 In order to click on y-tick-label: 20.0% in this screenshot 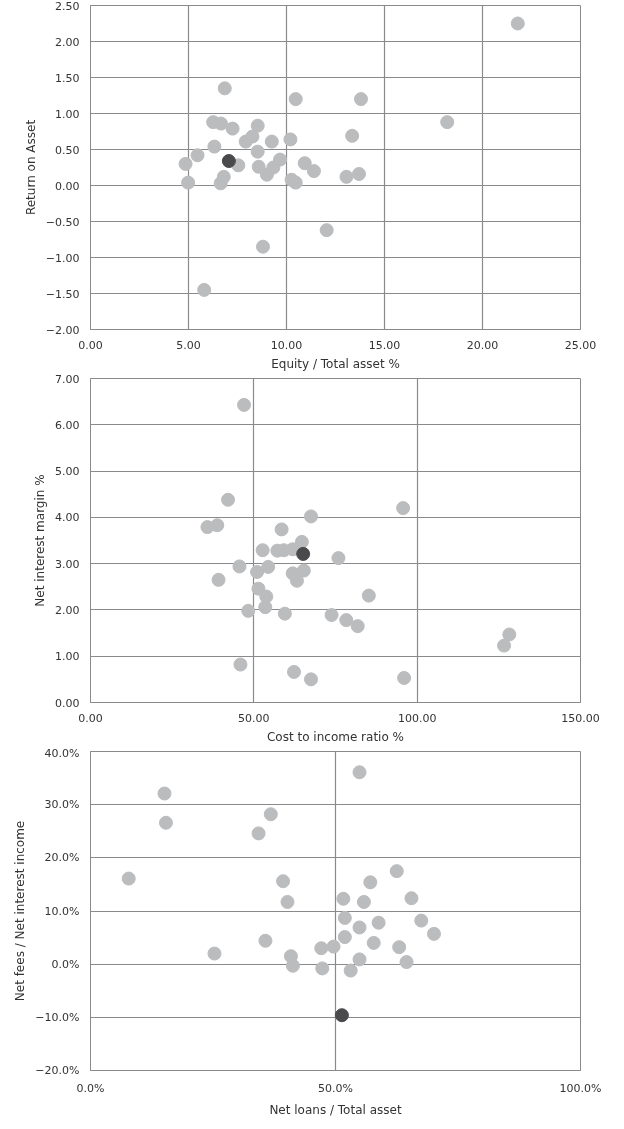, I will do `click(62, 858)`.